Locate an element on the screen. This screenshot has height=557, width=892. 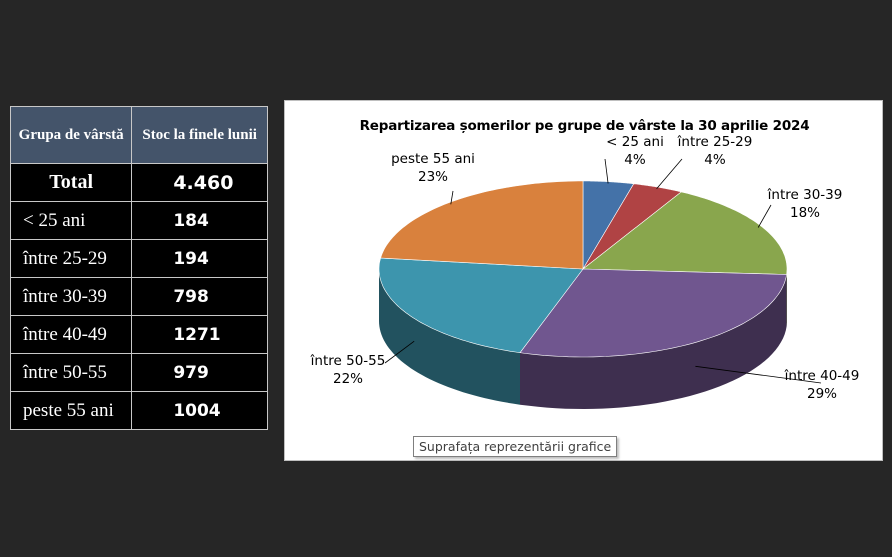
table-row-total: Total 4.460 is located at coordinates (138, 182).